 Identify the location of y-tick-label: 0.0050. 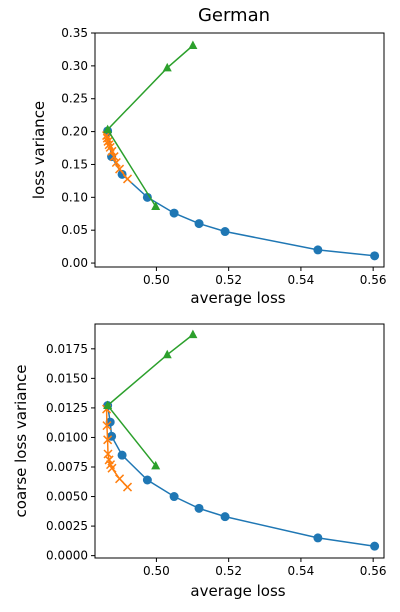
(67, 497).